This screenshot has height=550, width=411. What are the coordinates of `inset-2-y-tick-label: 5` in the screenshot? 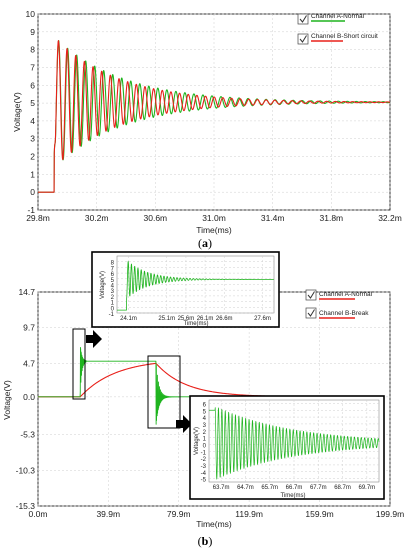 It's located at (205, 412).